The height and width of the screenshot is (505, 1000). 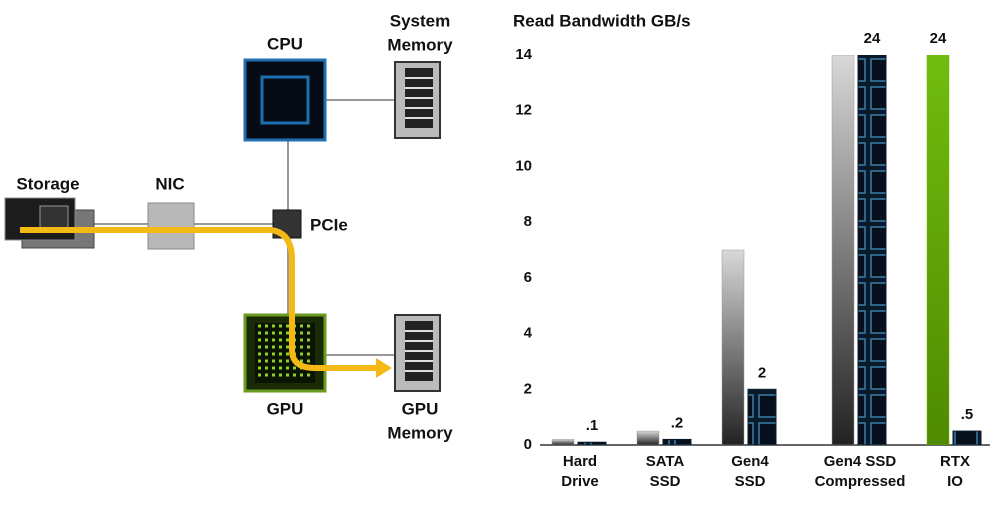 What do you see at coordinates (528, 277) in the screenshot?
I see `y-tick-label: 6` at bounding box center [528, 277].